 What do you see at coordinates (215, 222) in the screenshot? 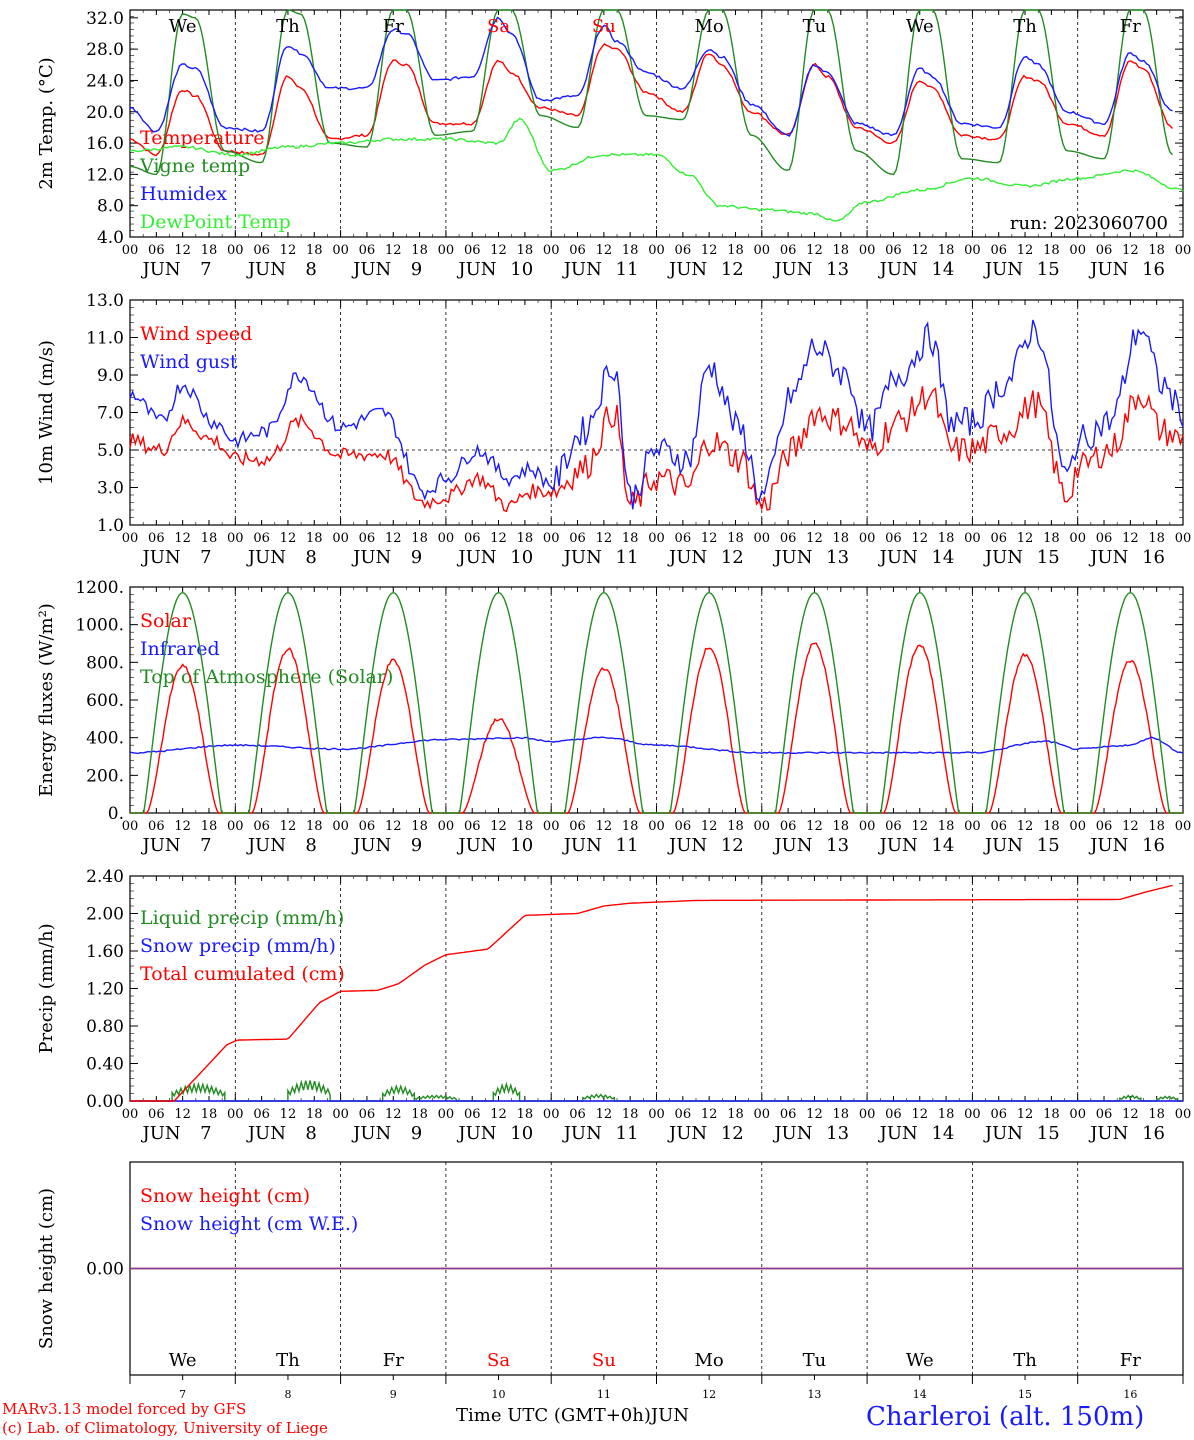
I see `legend-dewpoint-temp: DewPoint Temp` at bounding box center [215, 222].